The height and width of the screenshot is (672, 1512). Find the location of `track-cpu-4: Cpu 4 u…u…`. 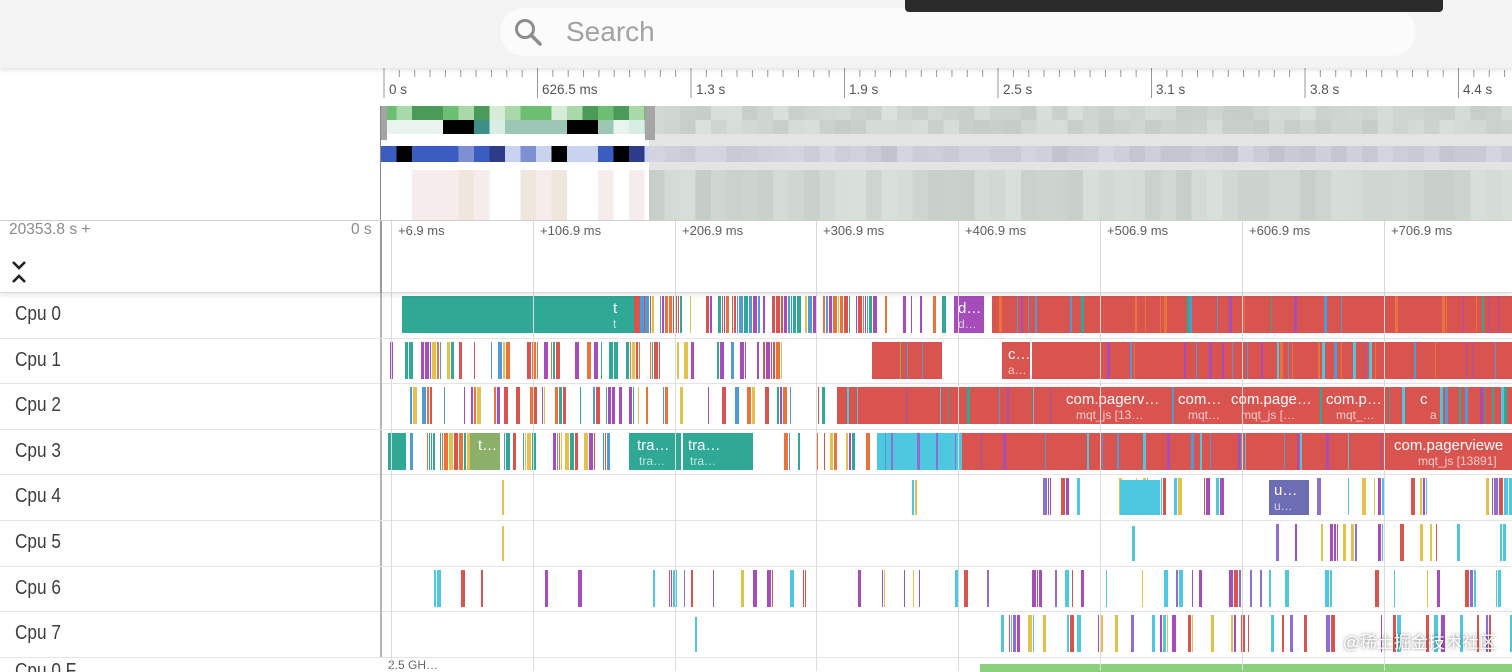

track-cpu-4: Cpu 4 u…u… is located at coordinates (756, 498).